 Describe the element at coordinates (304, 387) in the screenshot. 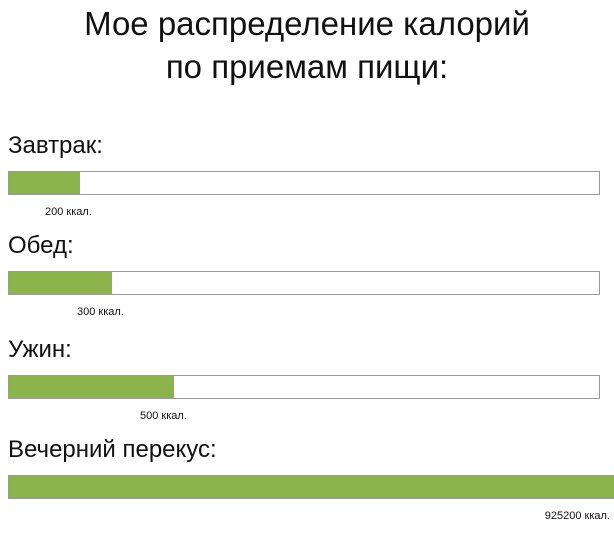

I see `calorie-bar-dinner` at that location.